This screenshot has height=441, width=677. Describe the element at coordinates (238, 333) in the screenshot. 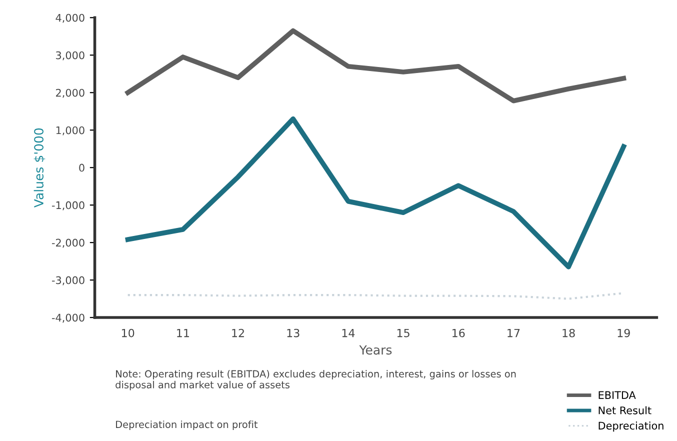

I see `x-tick-label: 12` at that location.